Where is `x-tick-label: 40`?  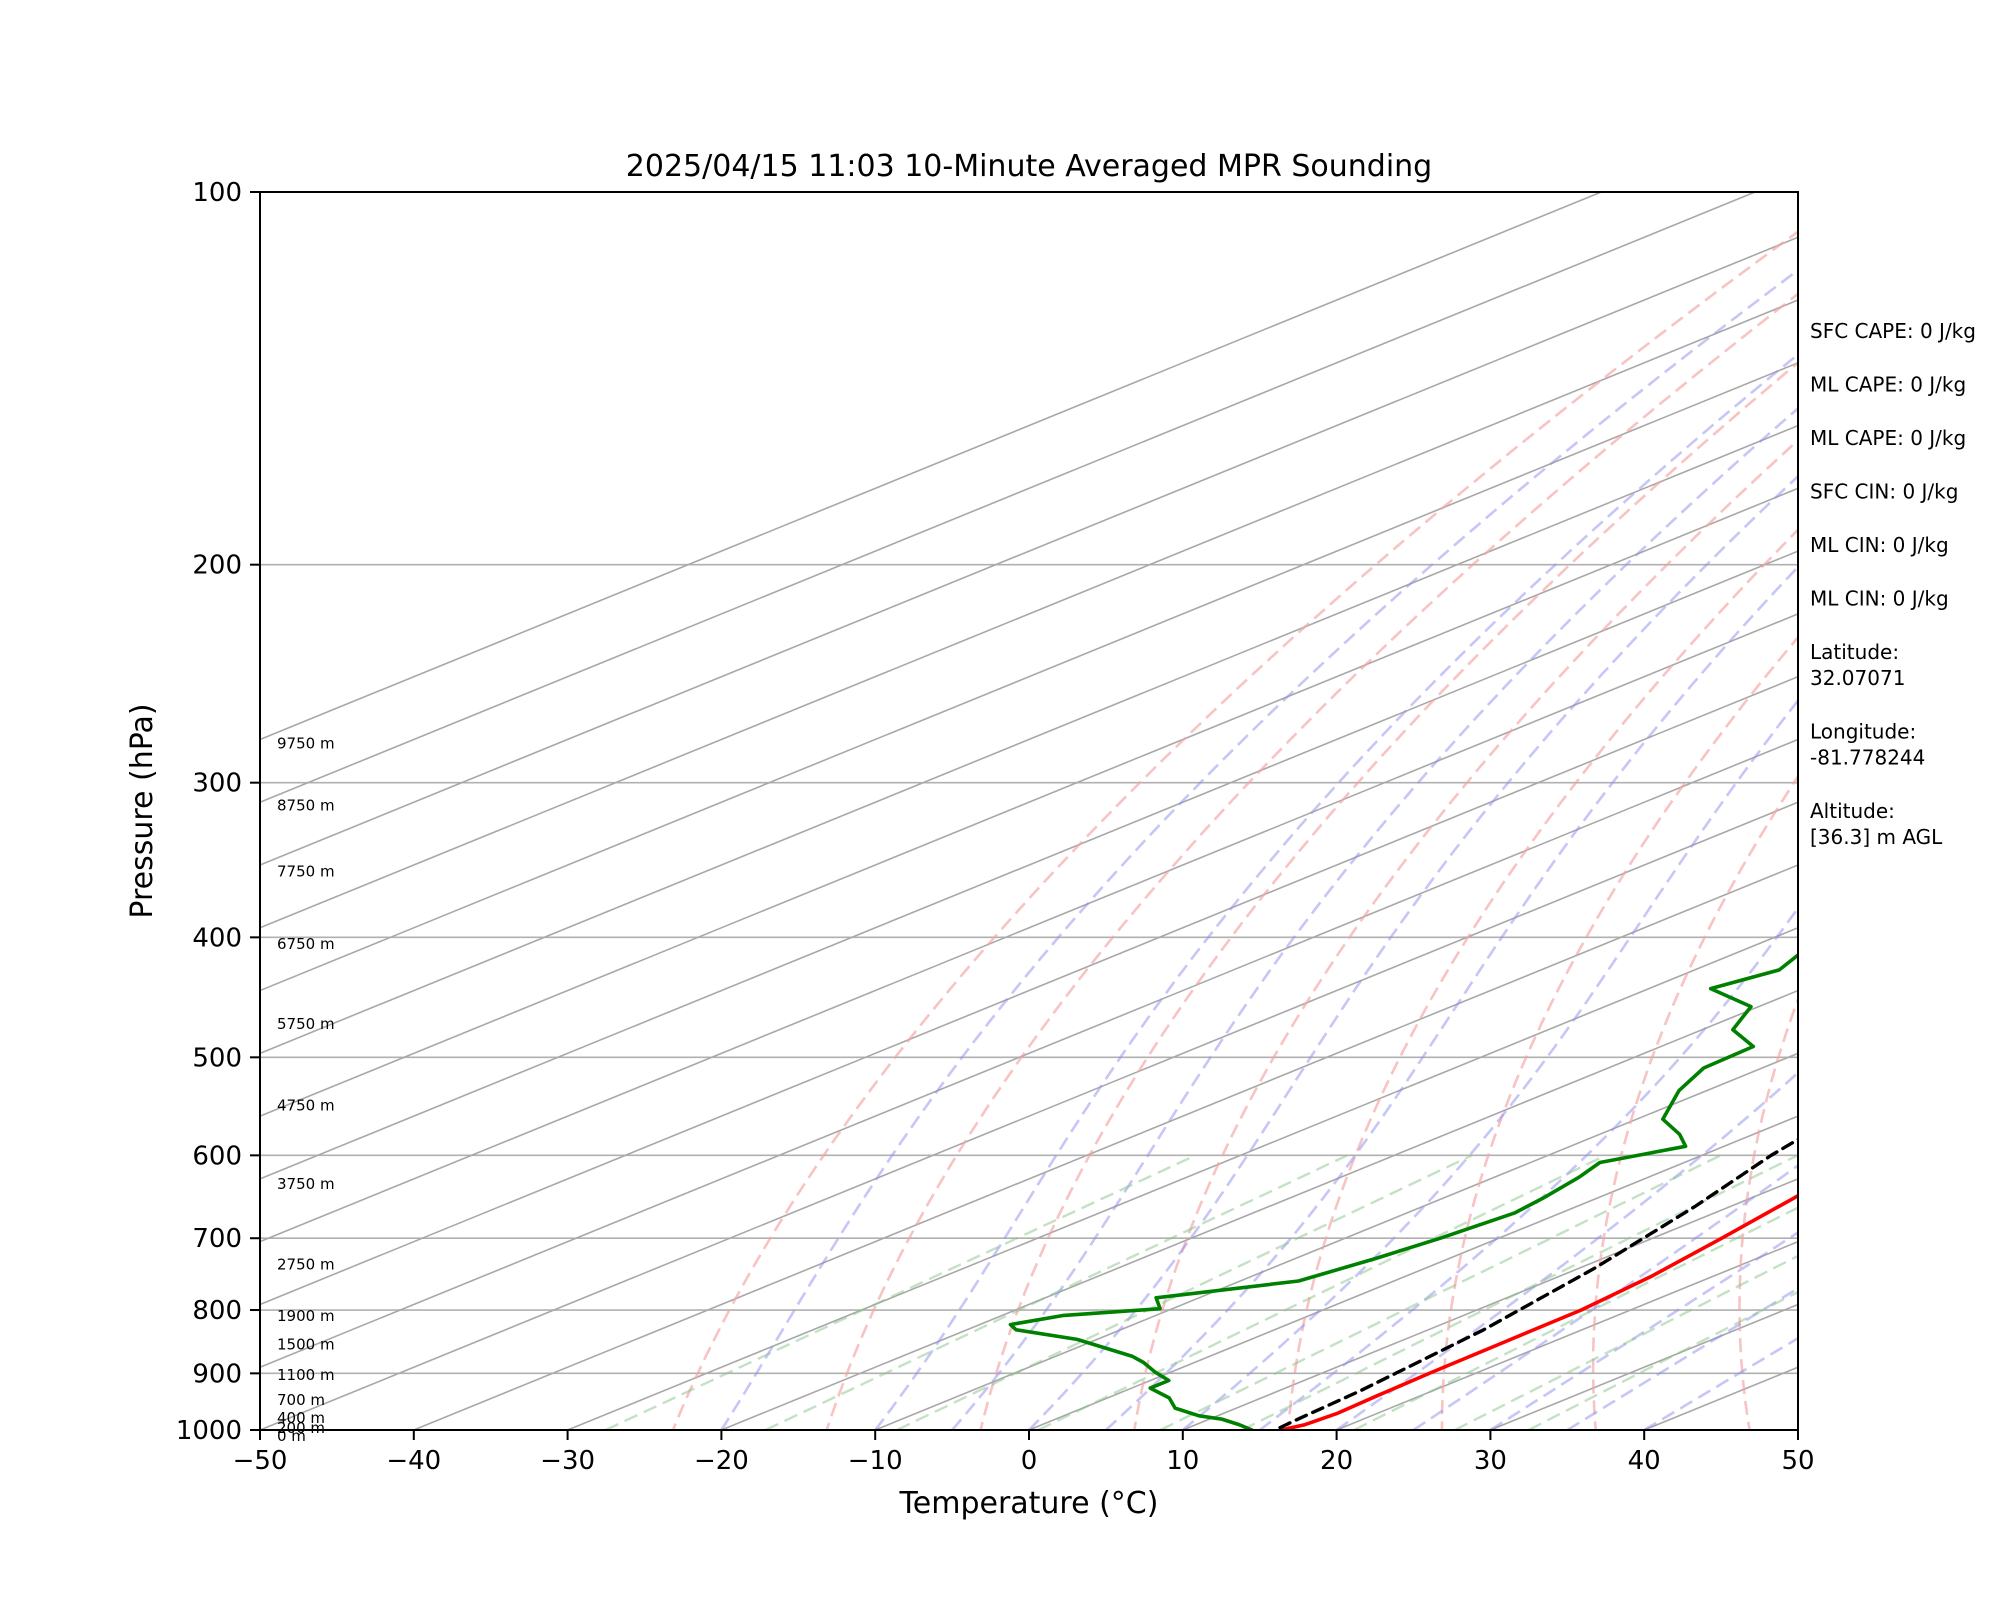
x-tick-label: 40 is located at coordinates (1644, 1461).